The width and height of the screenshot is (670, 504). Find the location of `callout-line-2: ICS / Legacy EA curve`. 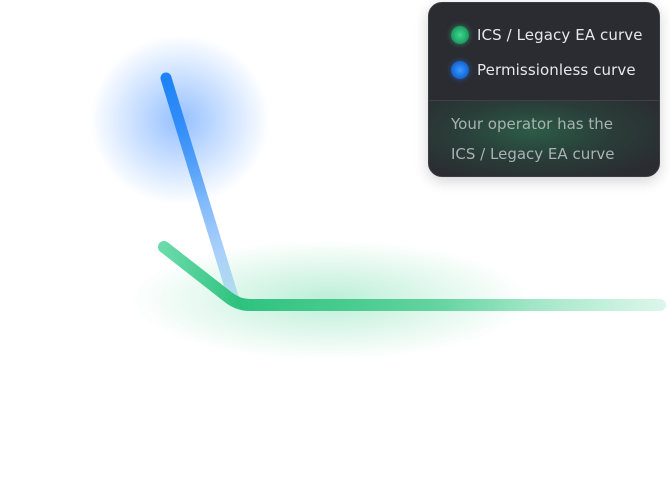

callout-line-2: ICS / Legacy EA curve is located at coordinates (533, 154).